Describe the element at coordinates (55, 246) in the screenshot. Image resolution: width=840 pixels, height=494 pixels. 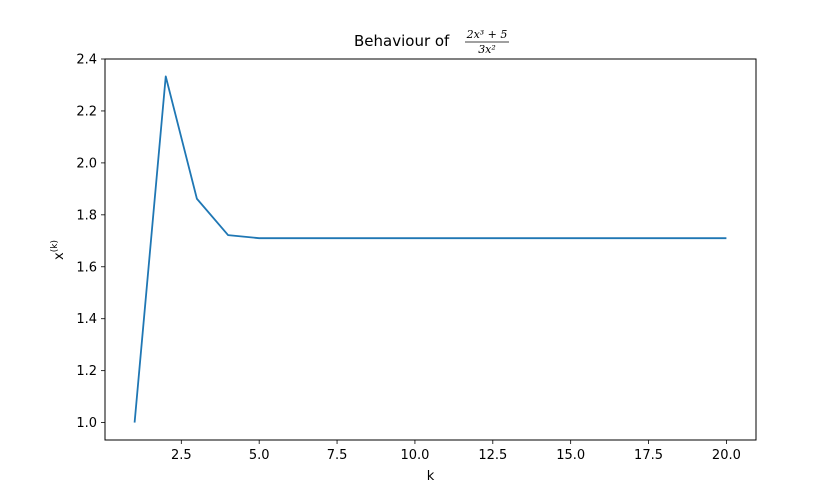
I see `y-axis-label-superscript: (k)` at that location.